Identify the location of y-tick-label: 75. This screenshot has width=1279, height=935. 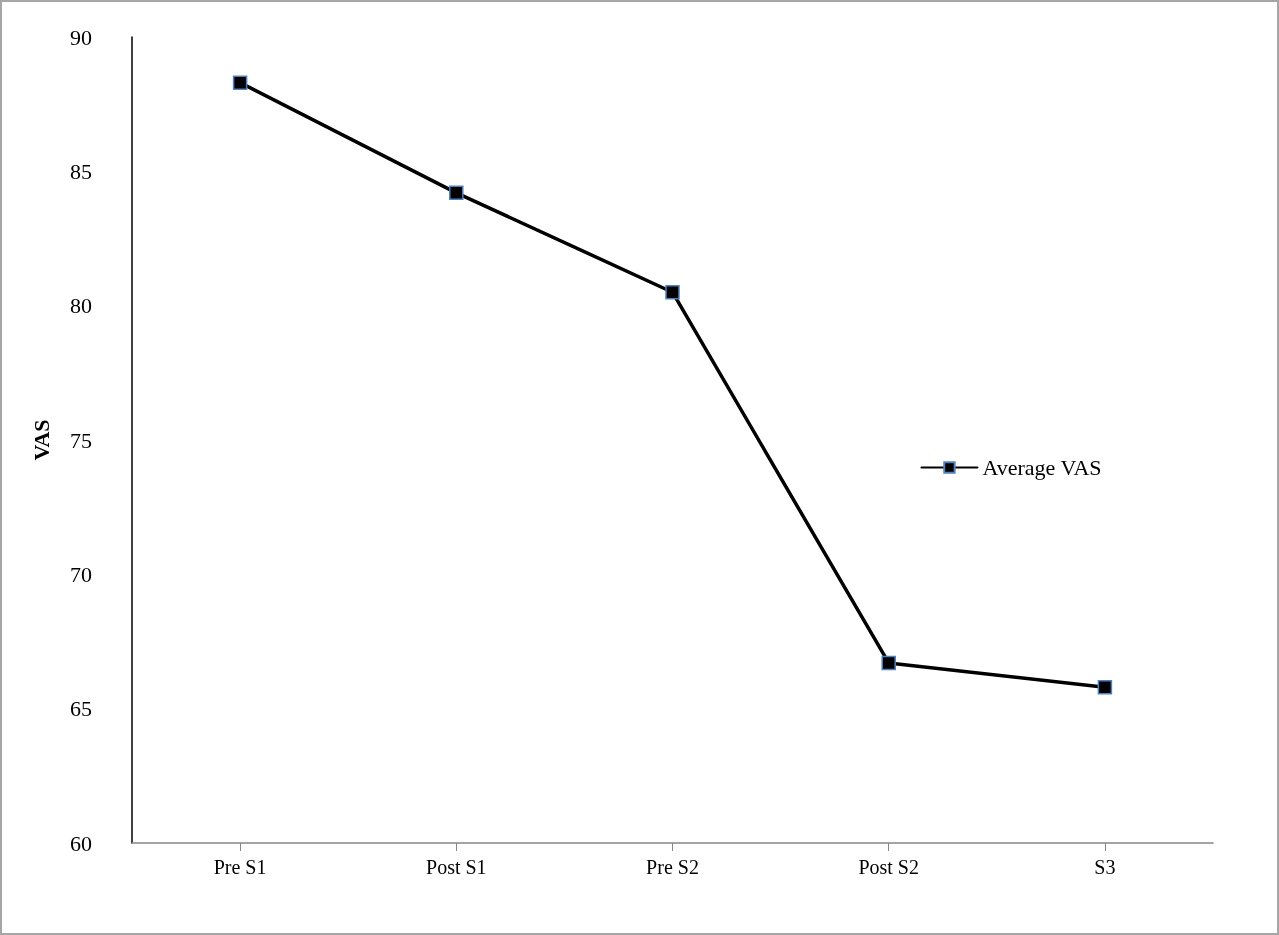
(81, 440).